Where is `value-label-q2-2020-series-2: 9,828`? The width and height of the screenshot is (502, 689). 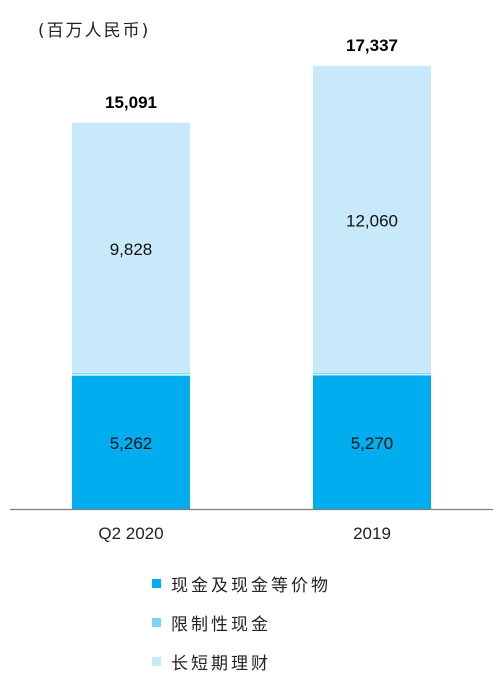
value-label-q2-2020-series-2: 9,828 is located at coordinates (131, 249).